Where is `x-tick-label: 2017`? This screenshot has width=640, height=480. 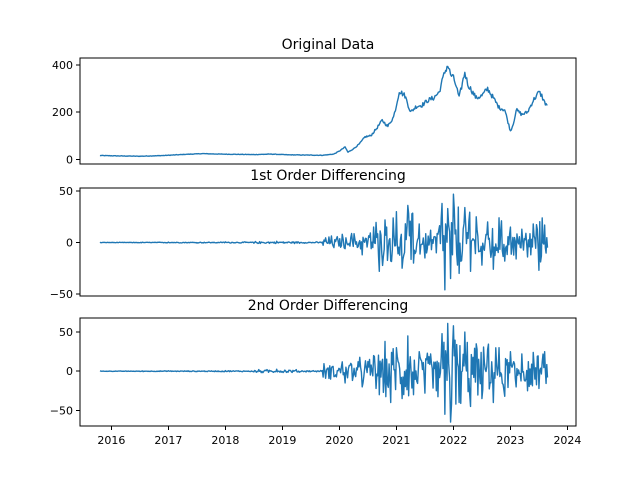 x-tick-label: 2017 is located at coordinates (168, 440).